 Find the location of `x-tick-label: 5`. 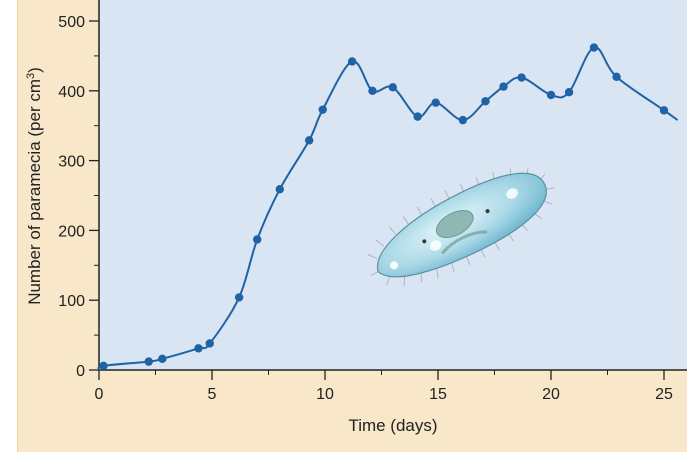

x-tick-label: 5 is located at coordinates (212, 394).